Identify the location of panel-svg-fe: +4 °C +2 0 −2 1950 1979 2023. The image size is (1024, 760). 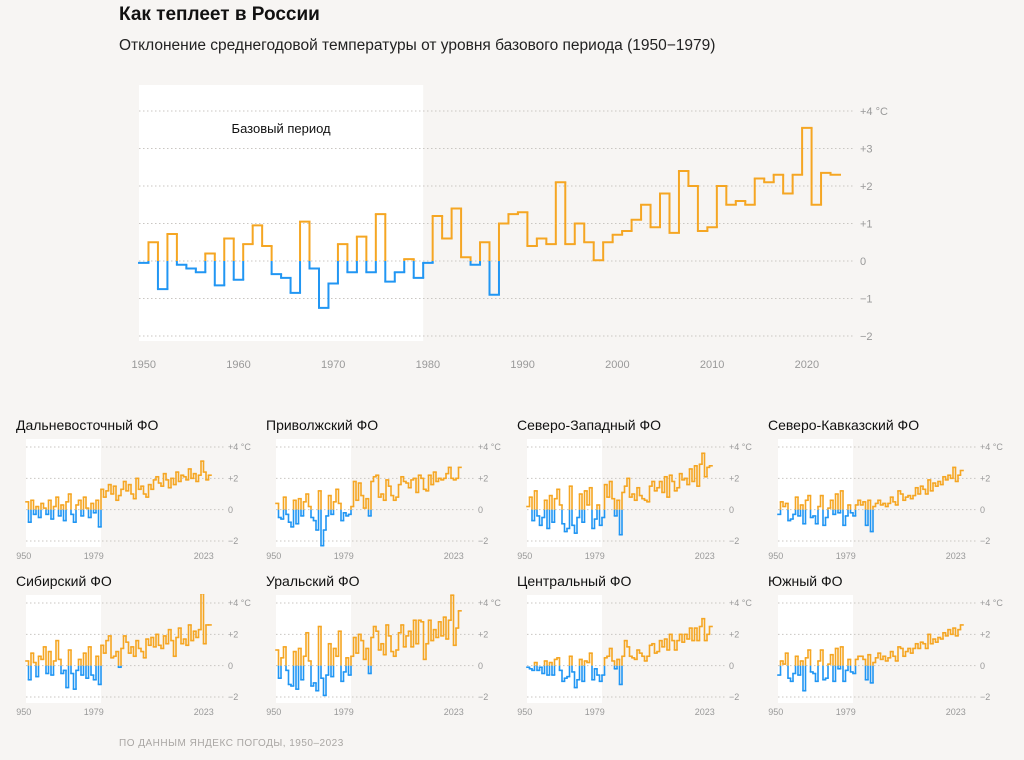
(131, 500).